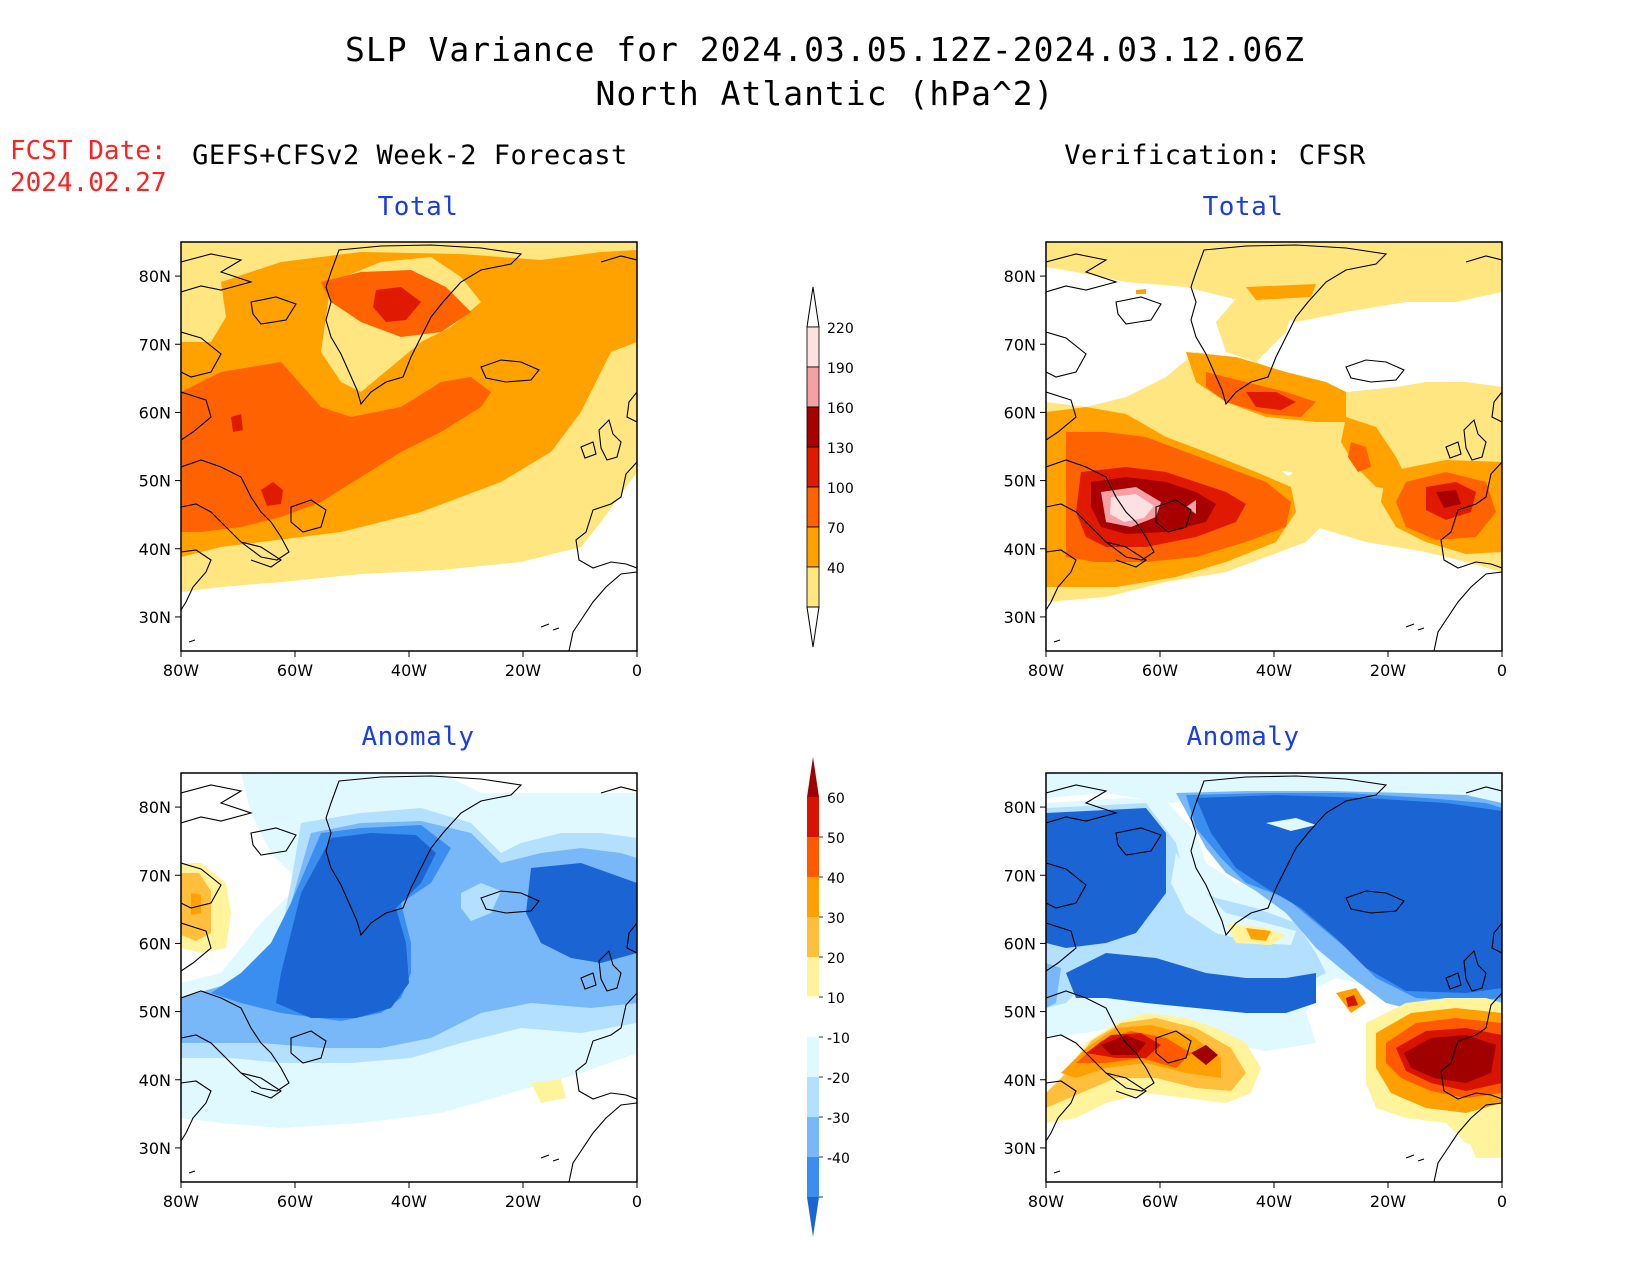 The width and height of the screenshot is (1650, 1275). What do you see at coordinates (836, 879) in the screenshot?
I see `colorbar-anomaly-label: 40` at bounding box center [836, 879].